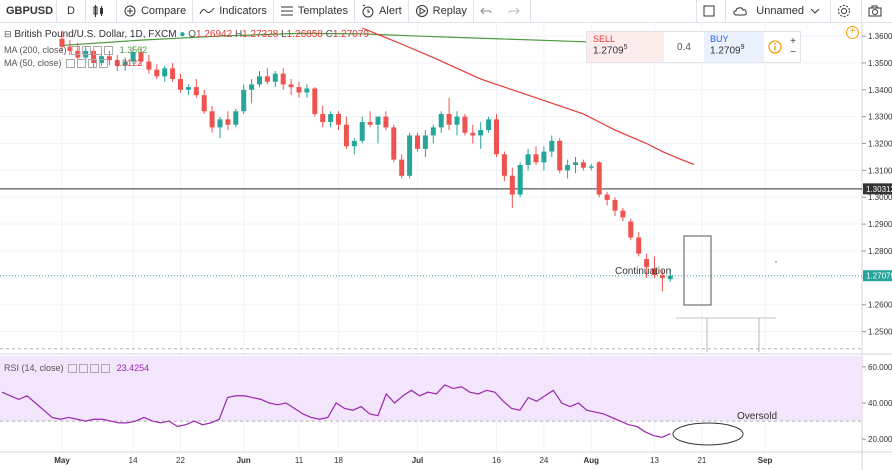 The height and width of the screenshot is (470, 892). I want to click on quantity-stepper: + −, so click(793, 47).